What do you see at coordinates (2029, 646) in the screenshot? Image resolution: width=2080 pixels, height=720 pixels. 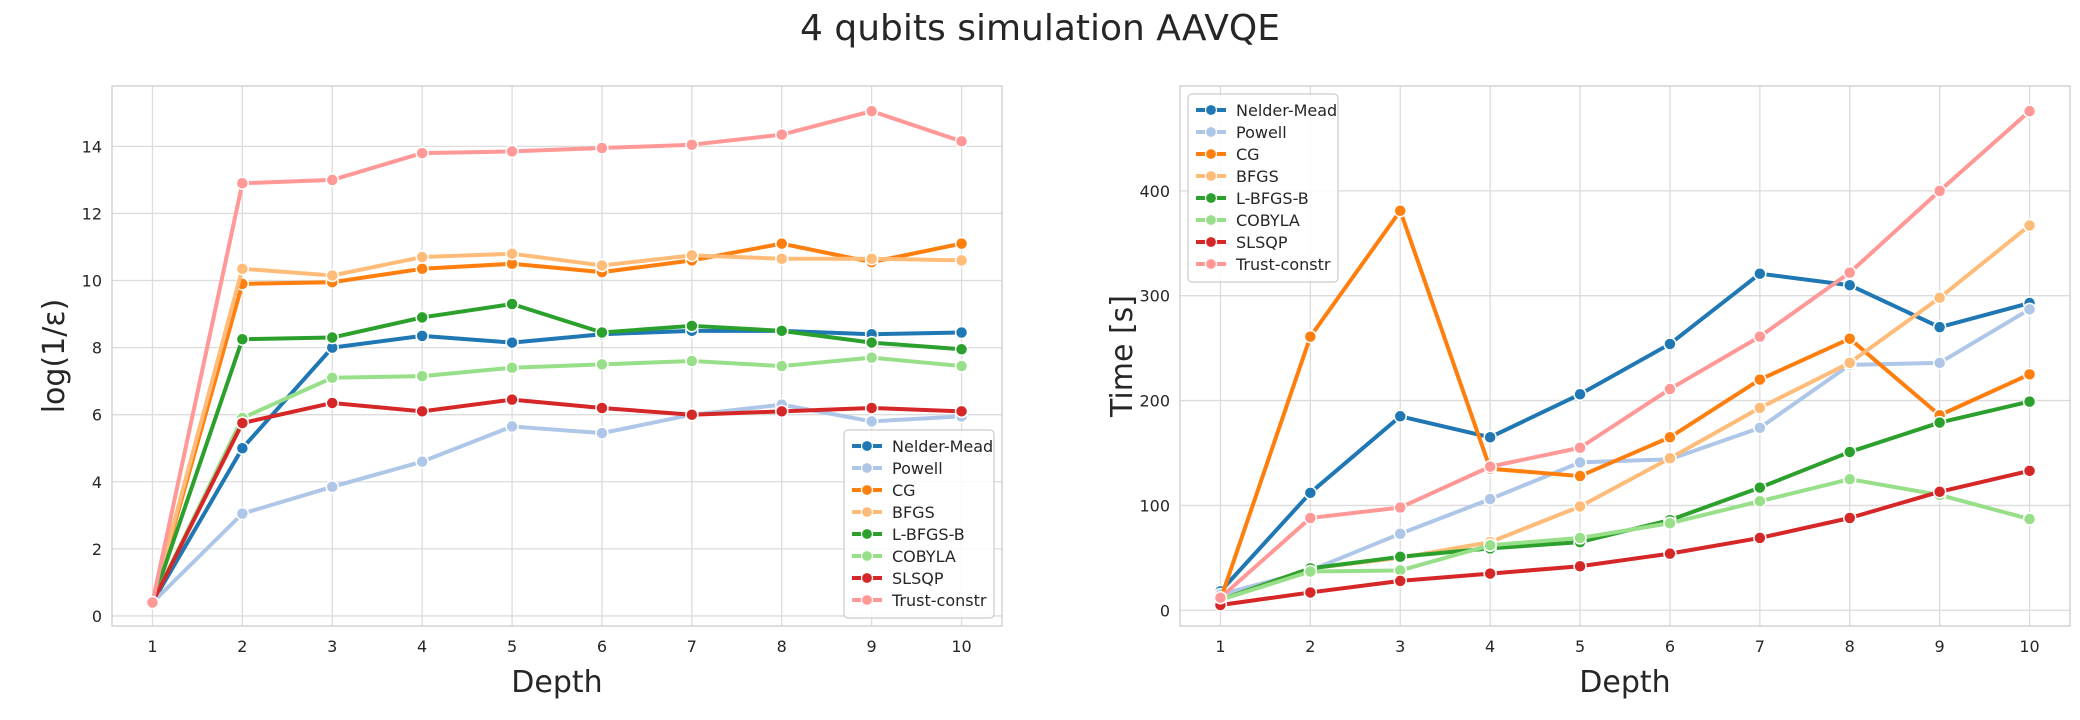 I see `chart-2-x-tick-label: 10` at bounding box center [2029, 646].